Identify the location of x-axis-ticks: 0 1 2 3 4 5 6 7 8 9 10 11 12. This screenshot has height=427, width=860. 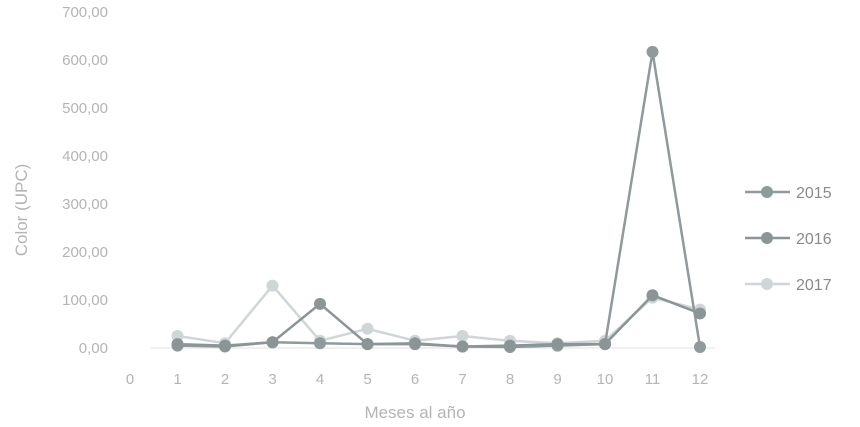
(417, 379).